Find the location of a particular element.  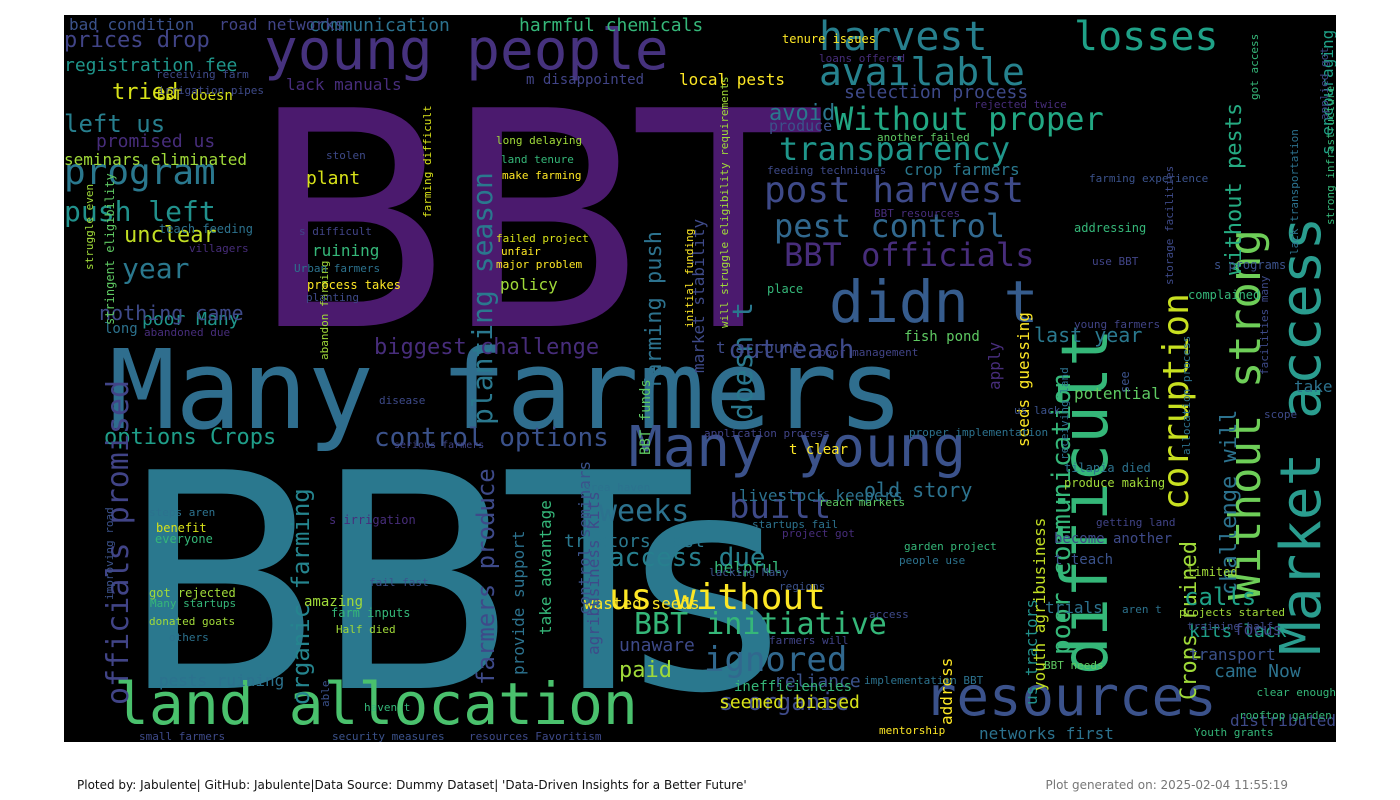

cloud-word: Urban farmers is located at coordinates (337, 268).